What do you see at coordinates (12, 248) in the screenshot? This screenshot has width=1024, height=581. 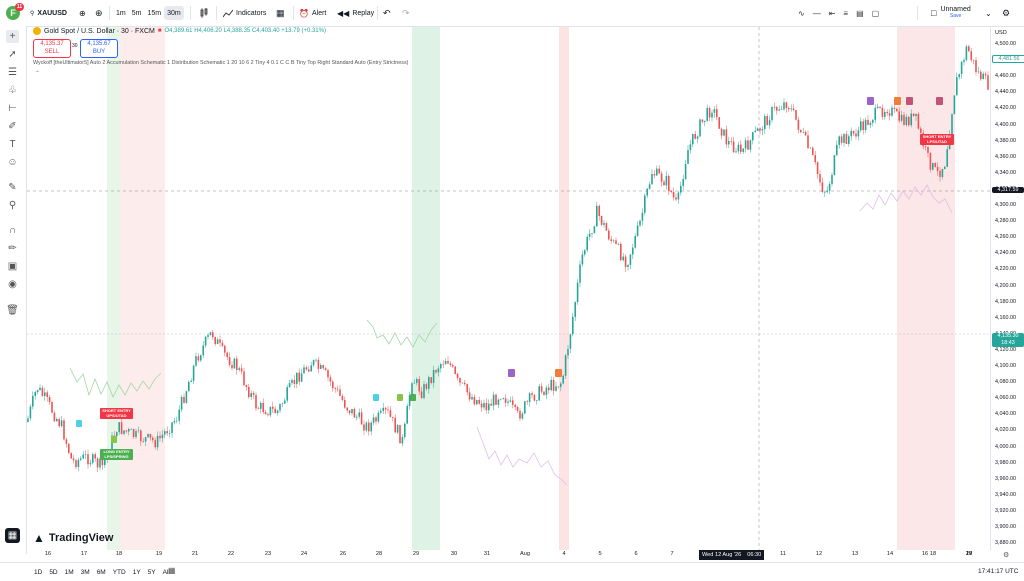 I see `pencil-lock-icon: ✏` at bounding box center [12, 248].